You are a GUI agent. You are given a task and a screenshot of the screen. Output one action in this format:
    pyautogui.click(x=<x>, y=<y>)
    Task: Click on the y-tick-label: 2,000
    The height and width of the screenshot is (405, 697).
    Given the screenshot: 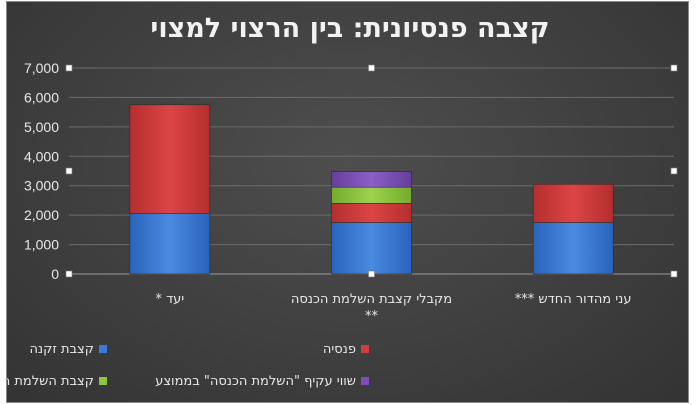 What is the action you would take?
    pyautogui.click(x=41, y=215)
    